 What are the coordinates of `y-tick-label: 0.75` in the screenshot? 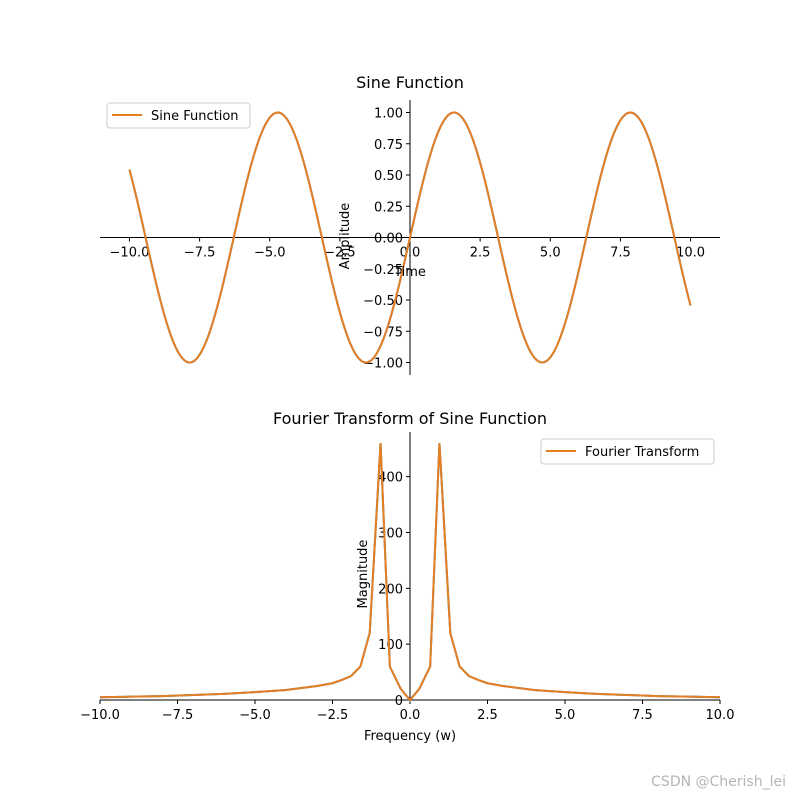 It's located at (388, 145).